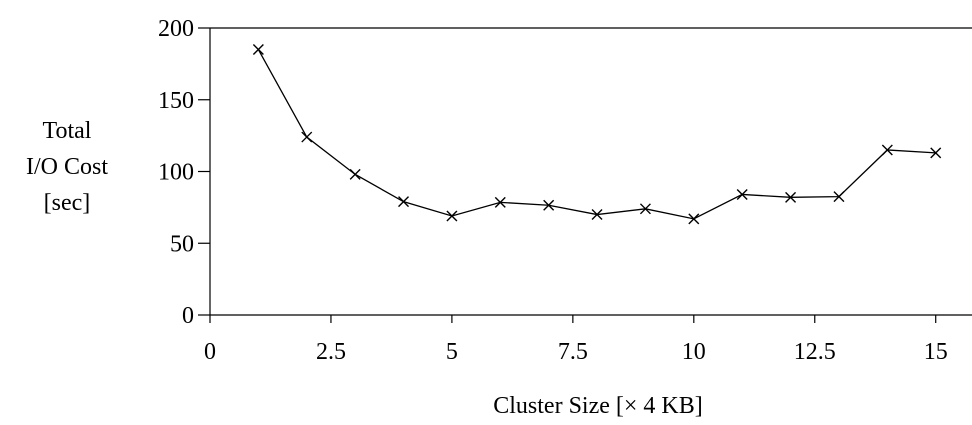  Describe the element at coordinates (176, 29) in the screenshot. I see `y-tick-label: 200` at that location.